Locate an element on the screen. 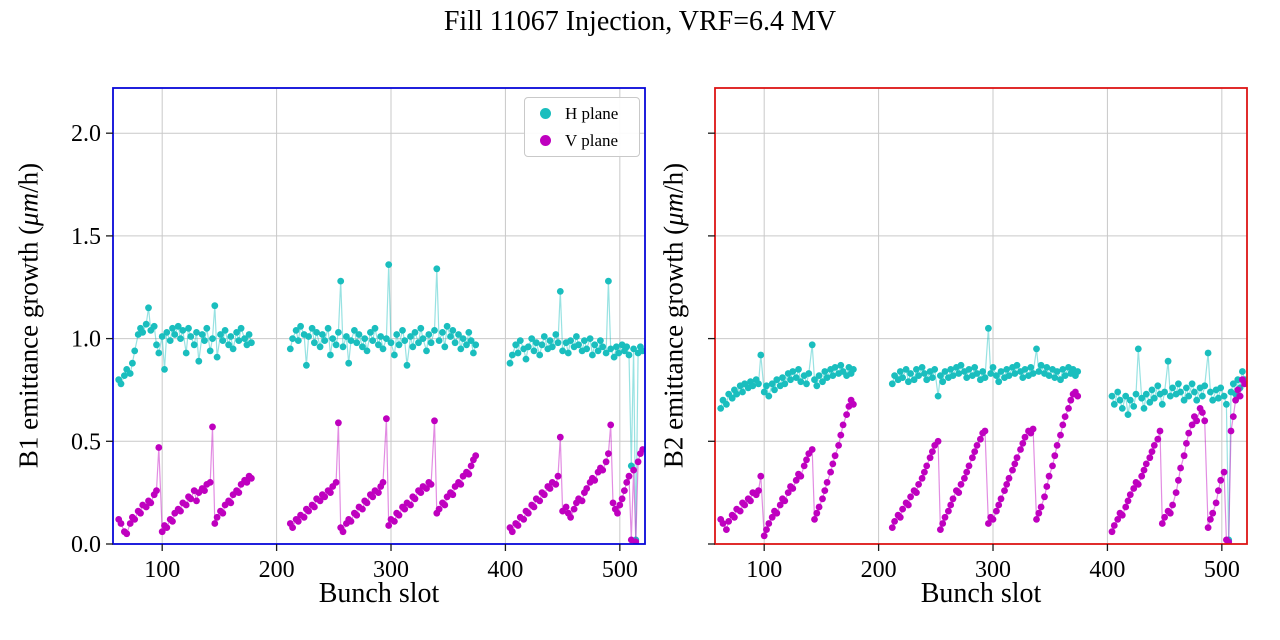  b2-xtick-label: 400 is located at coordinates (1107, 570).